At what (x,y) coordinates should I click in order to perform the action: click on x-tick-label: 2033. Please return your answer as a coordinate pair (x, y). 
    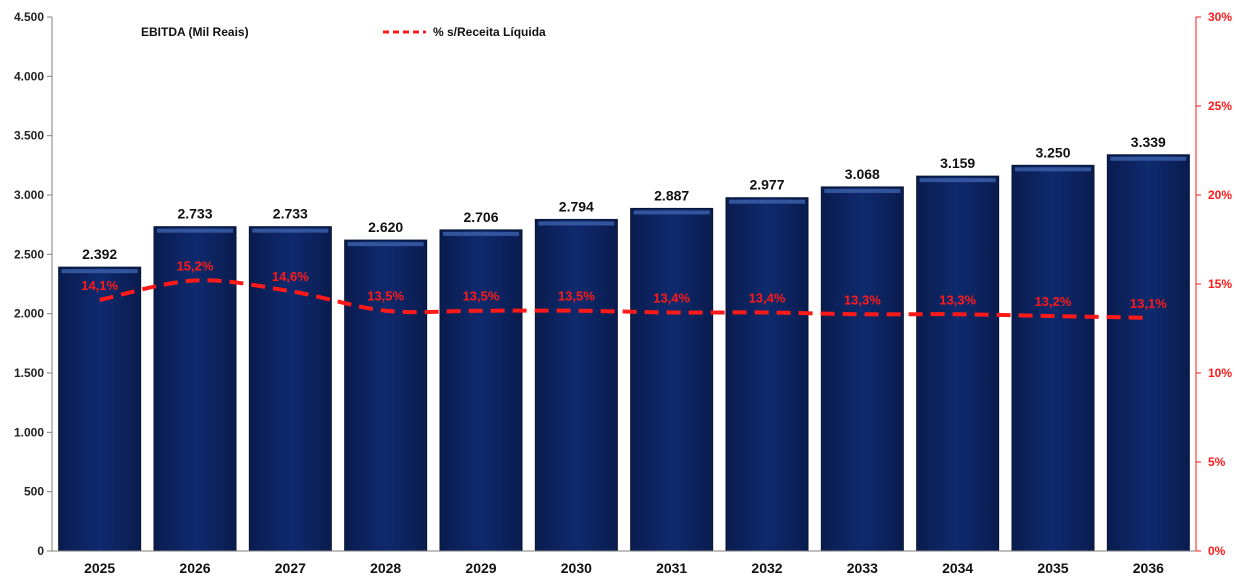
    Looking at the image, I should click on (862, 568).